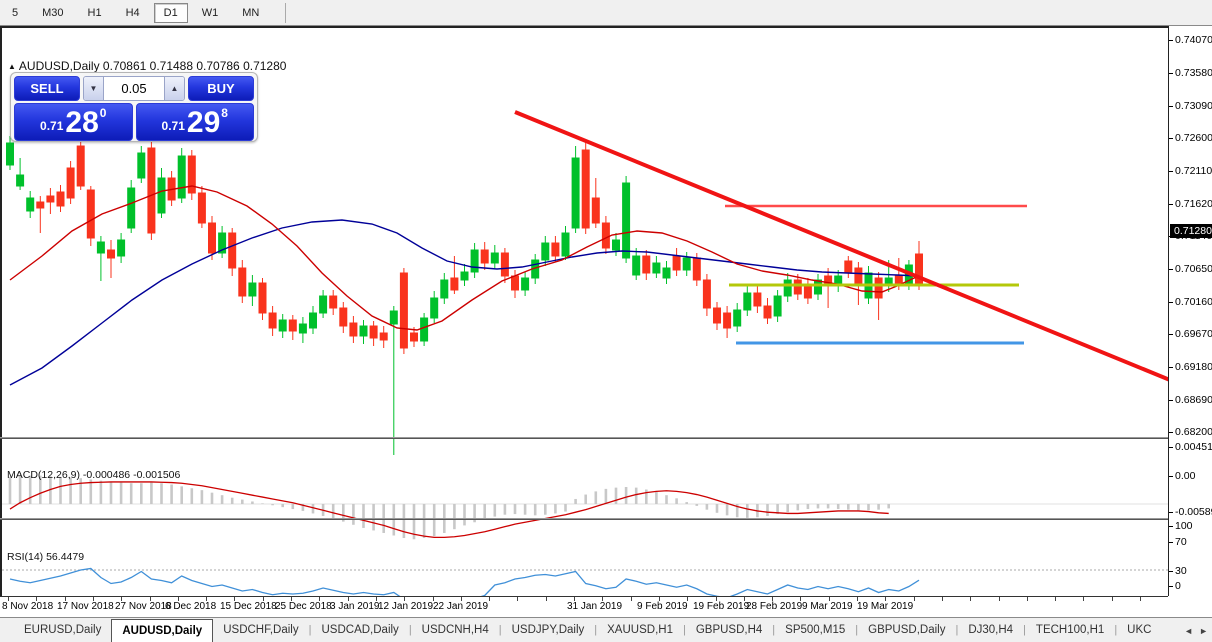 This screenshot has width=1212, height=642. What do you see at coordinates (827, 606) in the screenshot?
I see `time-axis-label: 9 Mar 2019` at bounding box center [827, 606].